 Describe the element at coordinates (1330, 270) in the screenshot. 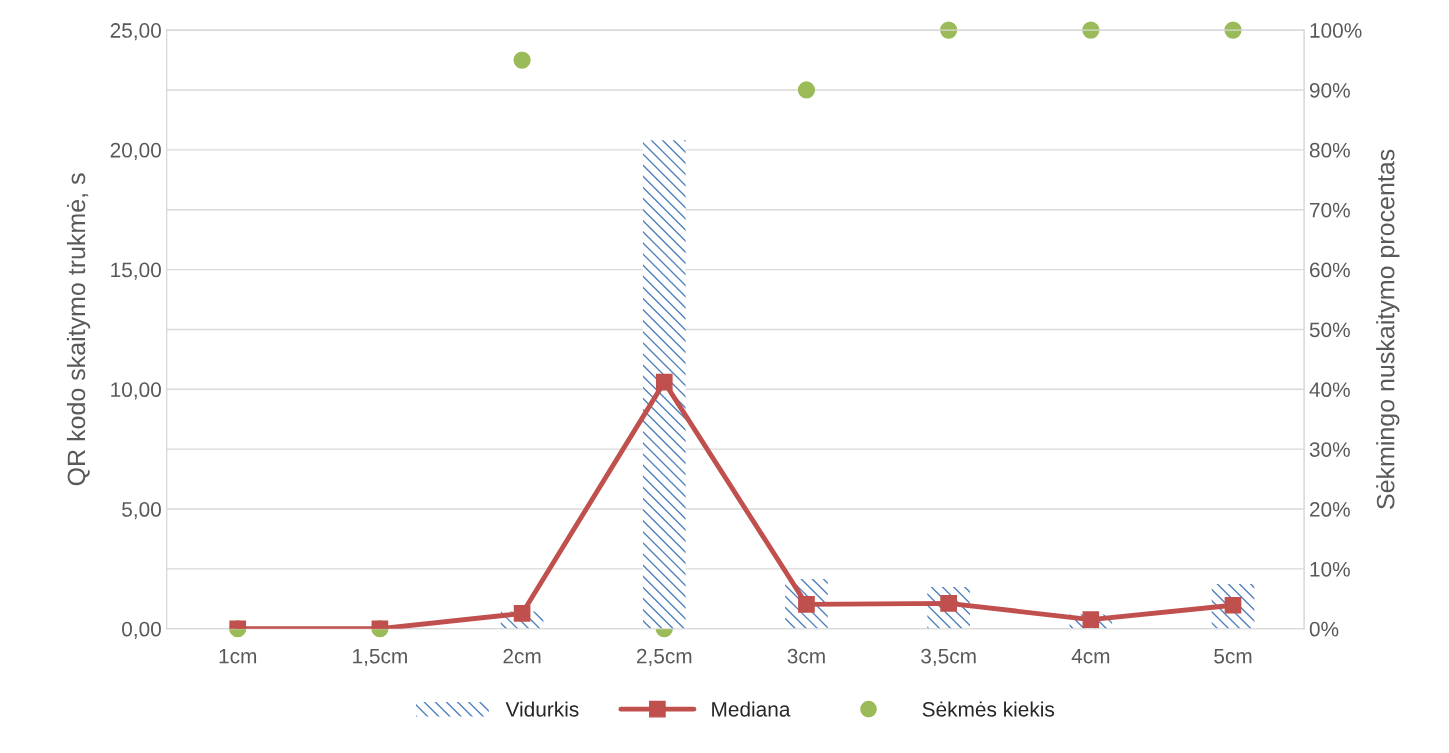

I see `y2-tick-label: 60%` at that location.